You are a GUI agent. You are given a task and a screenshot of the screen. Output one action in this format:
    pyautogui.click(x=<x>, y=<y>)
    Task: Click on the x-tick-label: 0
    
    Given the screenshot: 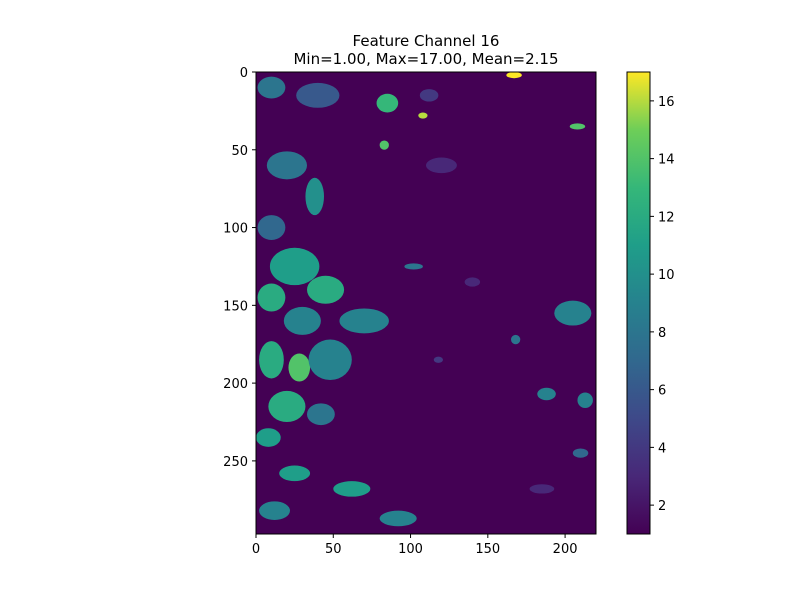 What is the action you would take?
    pyautogui.click(x=256, y=549)
    